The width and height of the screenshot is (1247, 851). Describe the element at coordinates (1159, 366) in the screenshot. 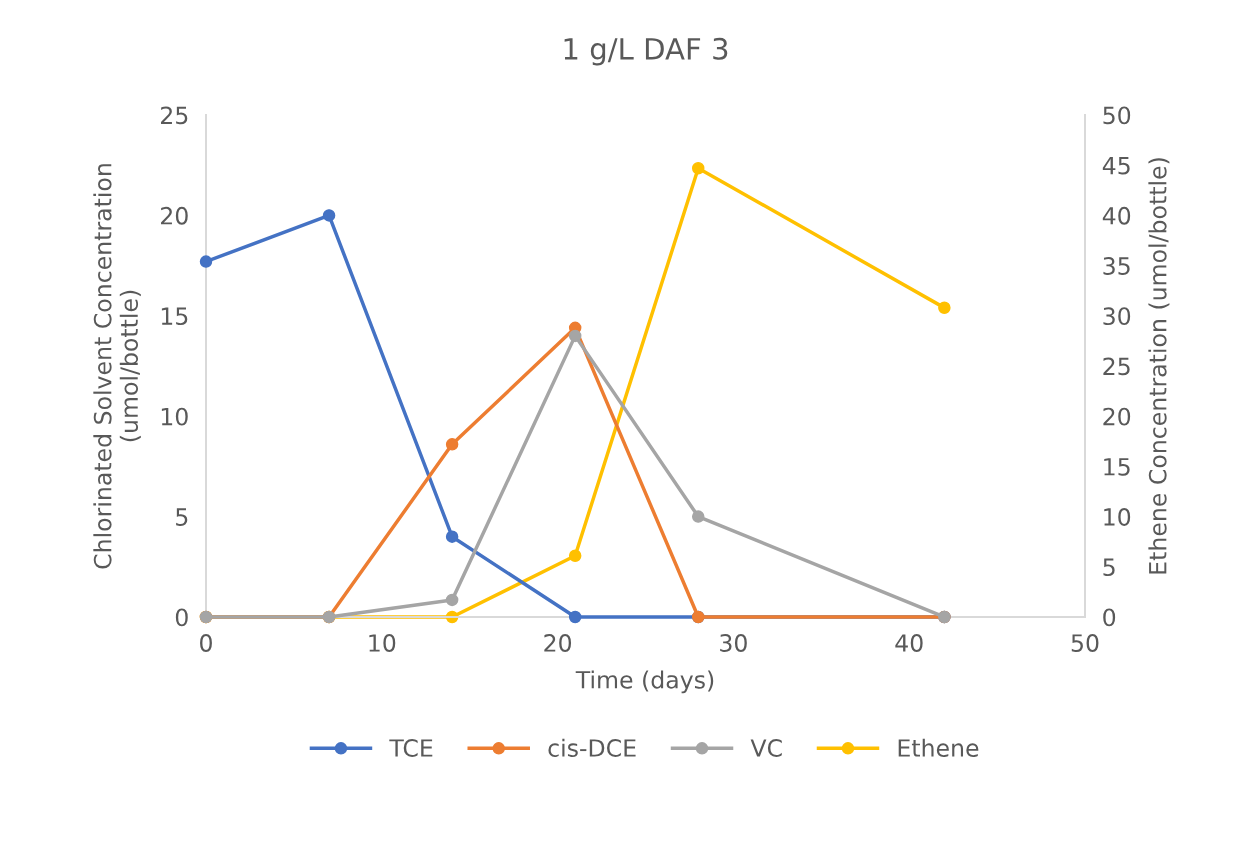

I see `y2-axis-title: Ethene Concentration (umol/bottle)` at that location.